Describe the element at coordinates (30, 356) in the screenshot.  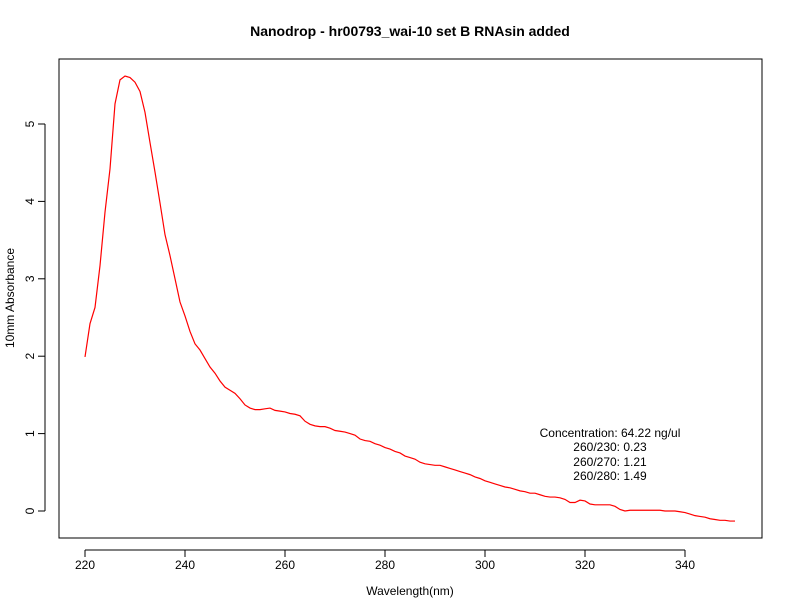
I see `y-tick-label: 2` at that location.